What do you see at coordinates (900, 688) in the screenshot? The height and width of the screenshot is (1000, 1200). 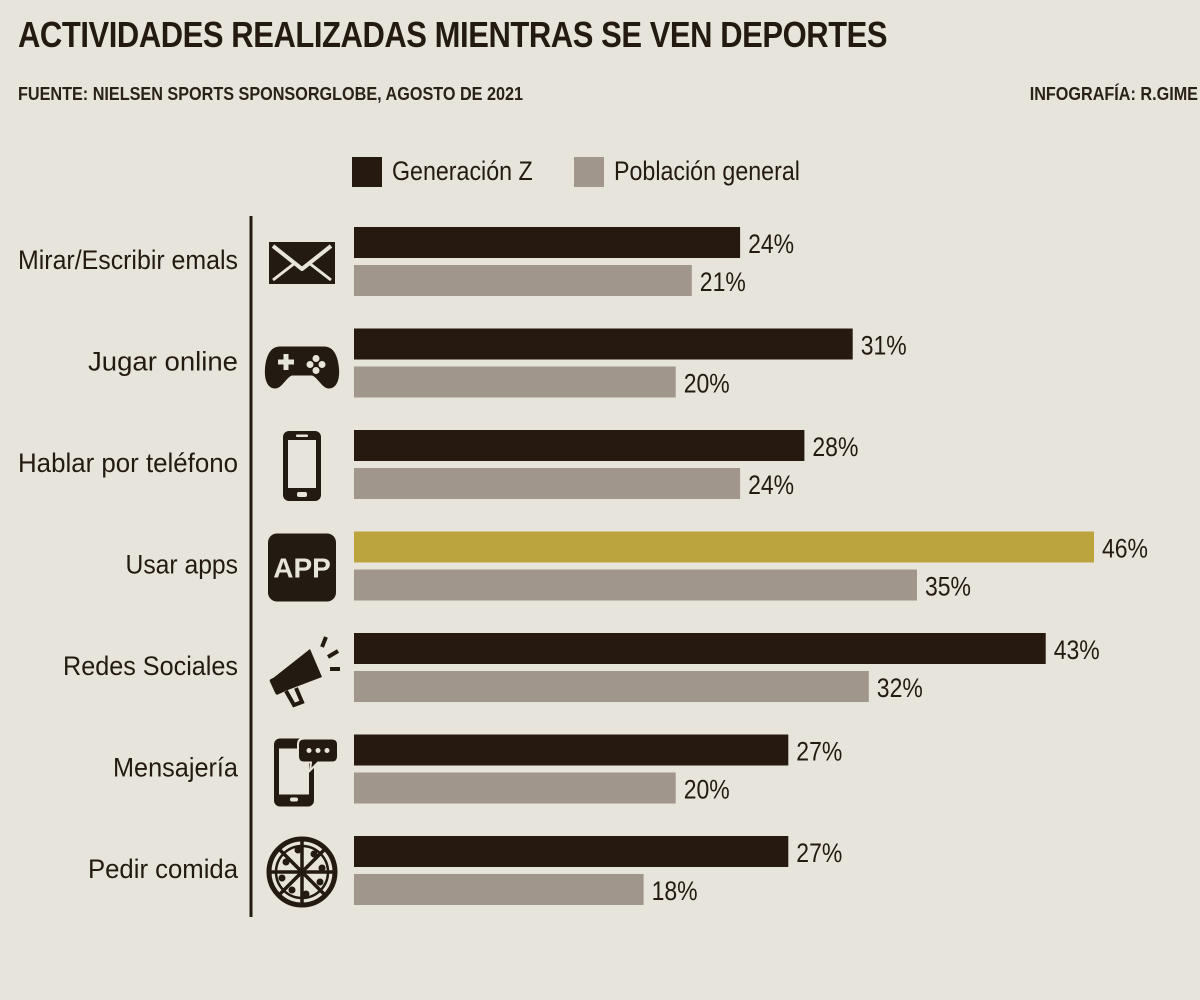 I see `value-label: 32%` at bounding box center [900, 688].